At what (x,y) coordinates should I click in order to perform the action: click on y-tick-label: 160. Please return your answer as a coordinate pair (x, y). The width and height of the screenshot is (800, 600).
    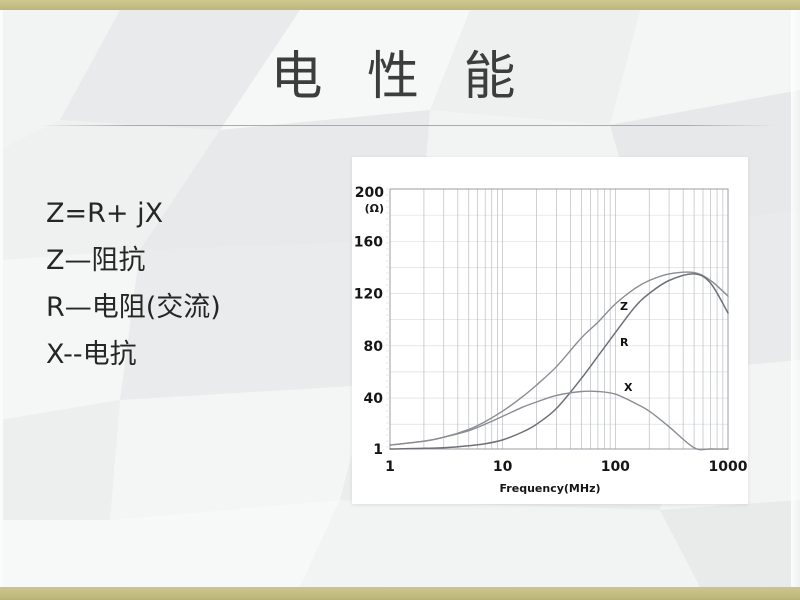
    Looking at the image, I should click on (368, 242).